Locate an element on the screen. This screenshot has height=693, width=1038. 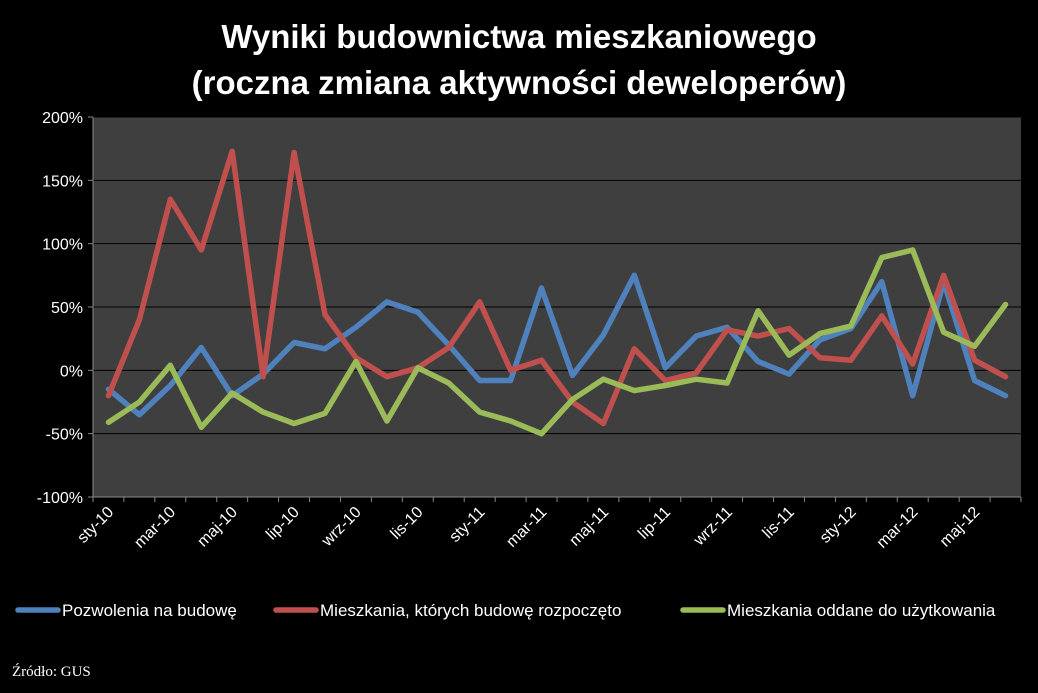
y-tick-label: -50% is located at coordinates (64, 435).